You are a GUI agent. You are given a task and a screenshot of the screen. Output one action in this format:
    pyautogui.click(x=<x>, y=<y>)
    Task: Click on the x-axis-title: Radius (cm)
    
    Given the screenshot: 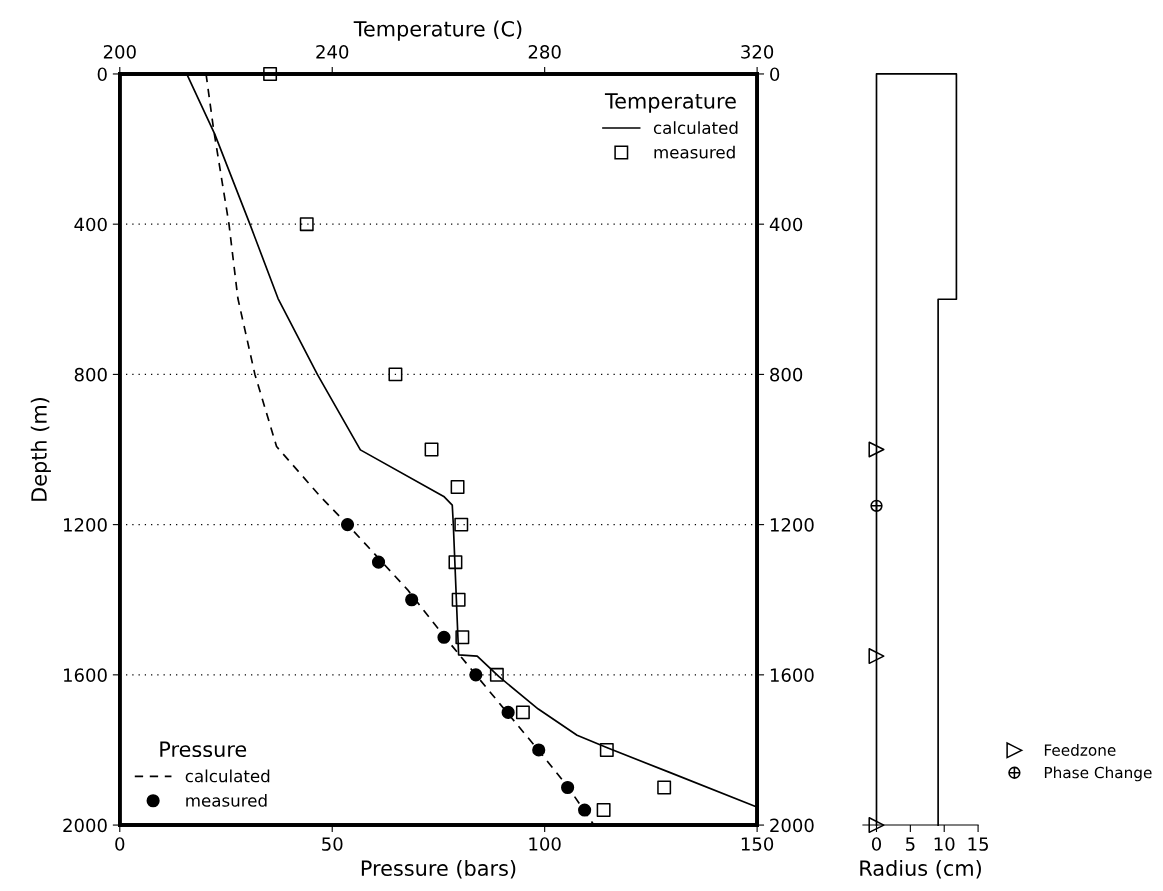 What is the action you would take?
    pyautogui.click(x=920, y=869)
    